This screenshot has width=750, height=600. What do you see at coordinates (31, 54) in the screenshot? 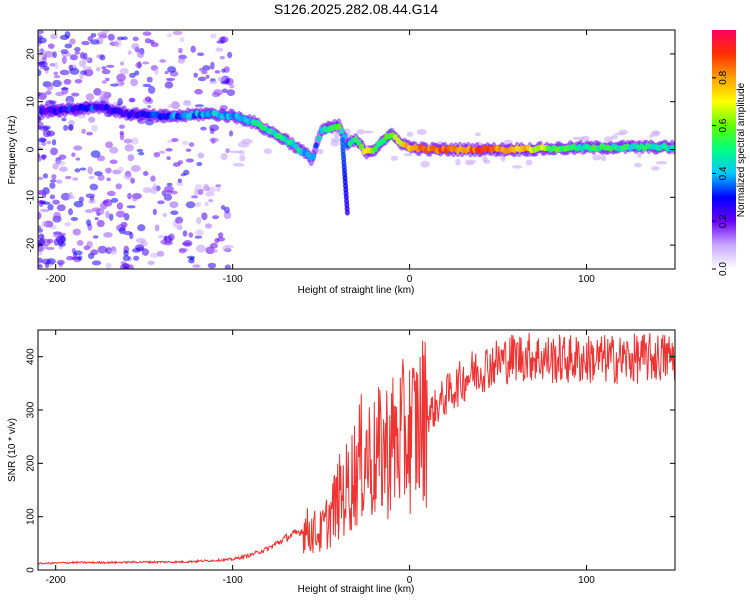
I see `y-tick-label: 20` at bounding box center [31, 54].